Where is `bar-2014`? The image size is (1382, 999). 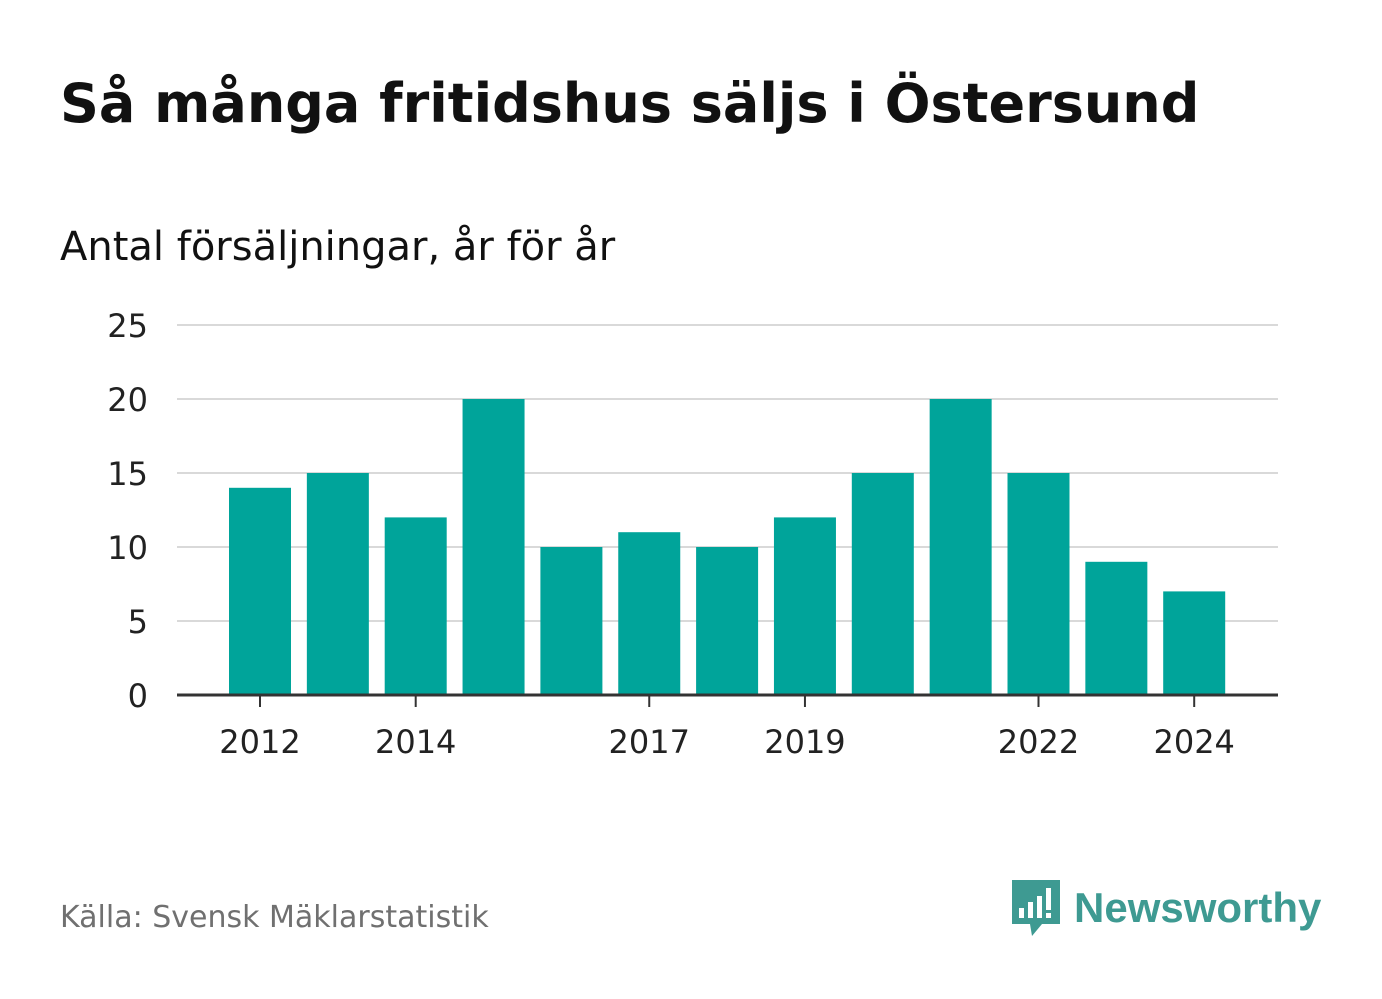 bar-2014 is located at coordinates (415, 606).